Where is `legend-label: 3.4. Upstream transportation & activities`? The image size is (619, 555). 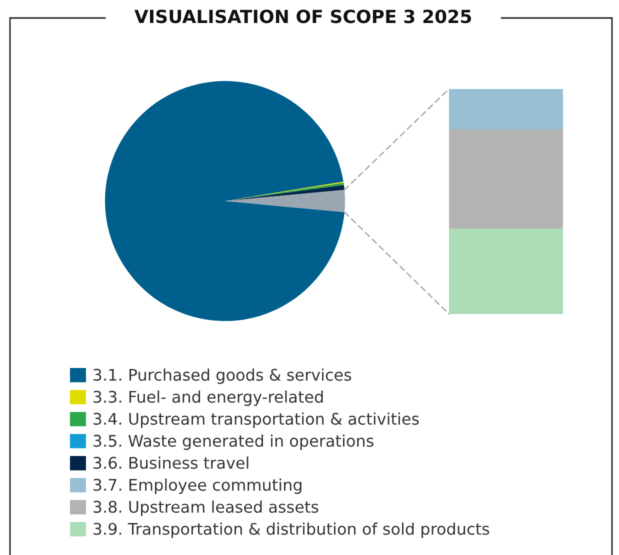 legend-label: 3.4. Upstream transportation & activities is located at coordinates (256, 420).